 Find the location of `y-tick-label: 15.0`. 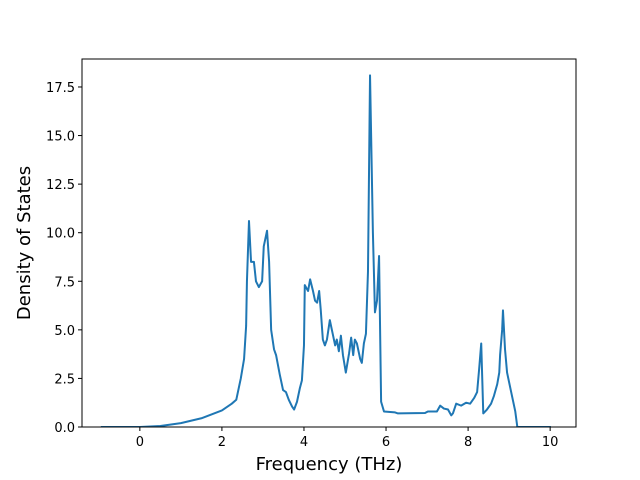

y-tick-label: 15.0 is located at coordinates (60, 137).